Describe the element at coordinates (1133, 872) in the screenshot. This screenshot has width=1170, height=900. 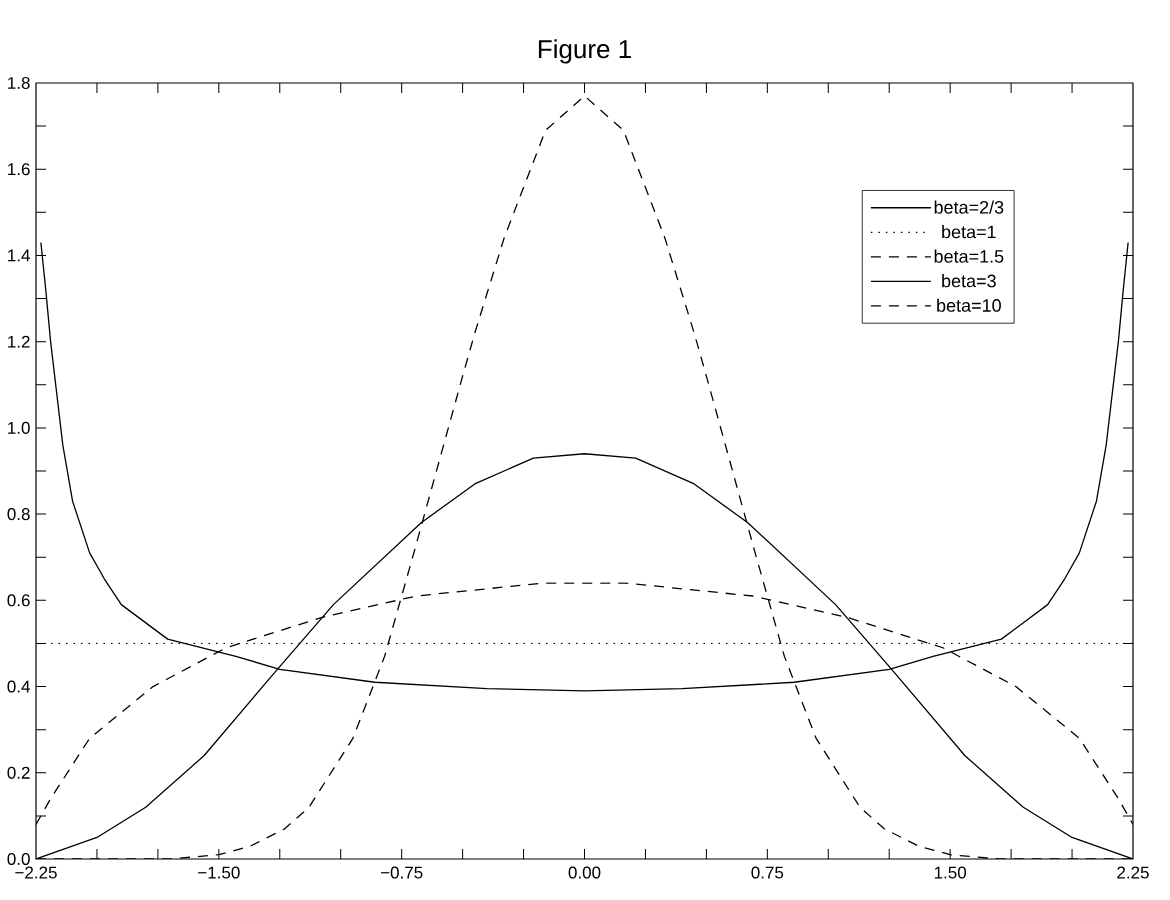
I see `x-tick-label: 2.25` at that location.